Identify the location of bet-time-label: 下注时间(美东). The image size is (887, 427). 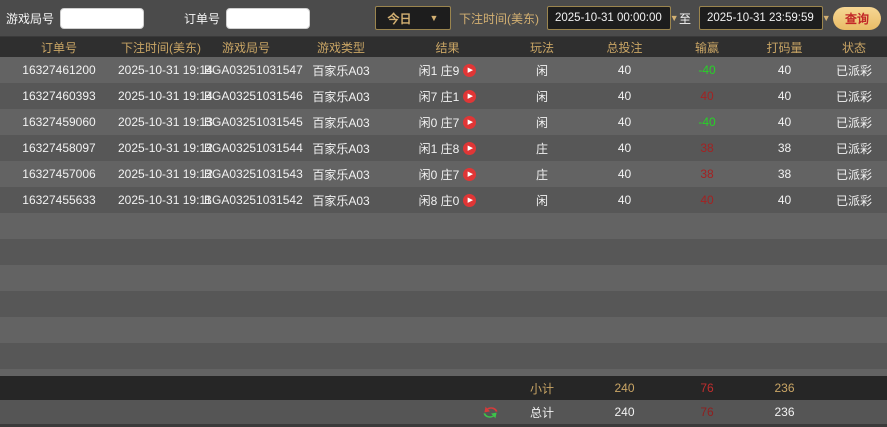
(498, 18).